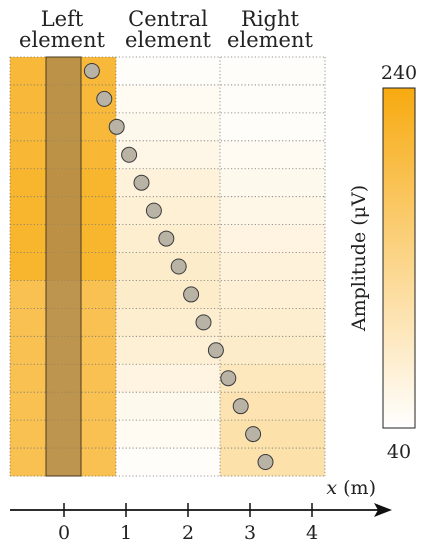 The height and width of the screenshot is (550, 428). Describe the element at coordinates (250, 533) in the screenshot. I see `x-tick-label: 3` at that location.